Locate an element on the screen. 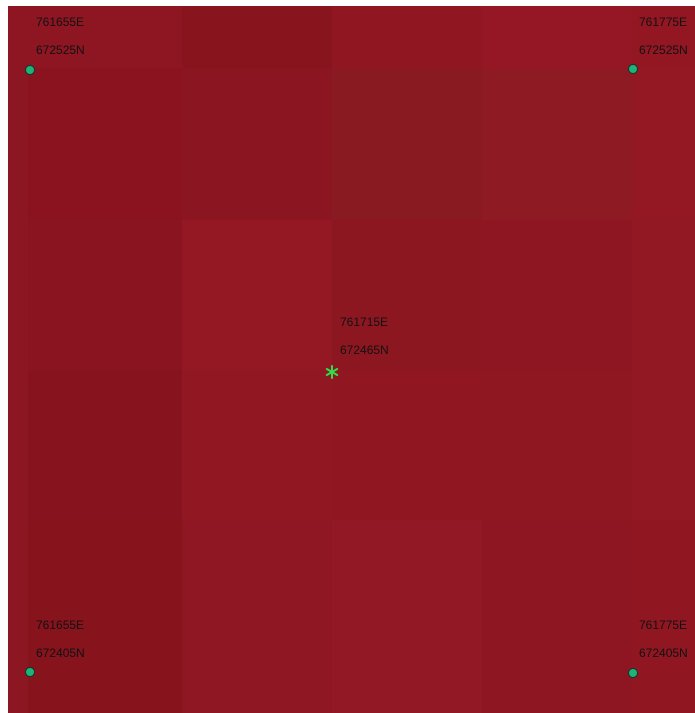 Image resolution: width=695 pixels, height=713 pixels. center-easting-label: 761715E is located at coordinates (364, 322).